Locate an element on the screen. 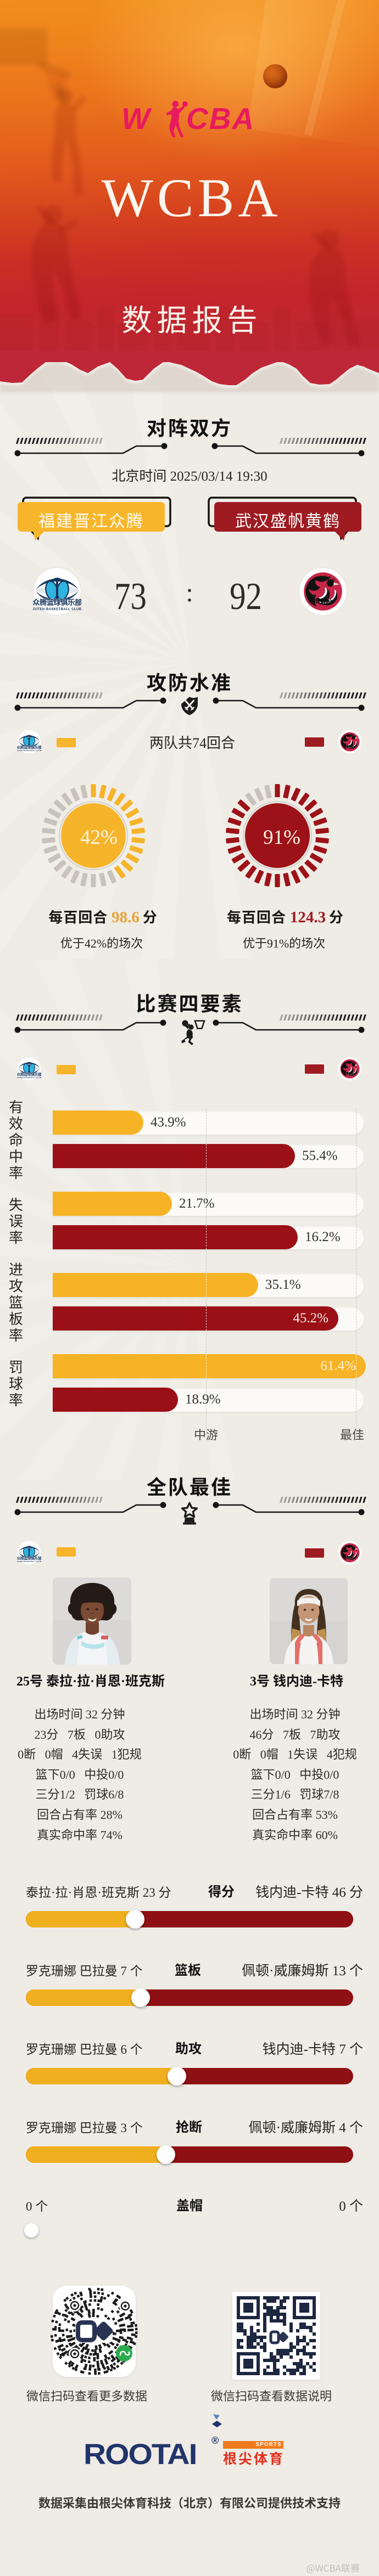 Image resolution: width=379 pixels, height=2576 pixels. svg-text: W is located at coordinates (136, 119).